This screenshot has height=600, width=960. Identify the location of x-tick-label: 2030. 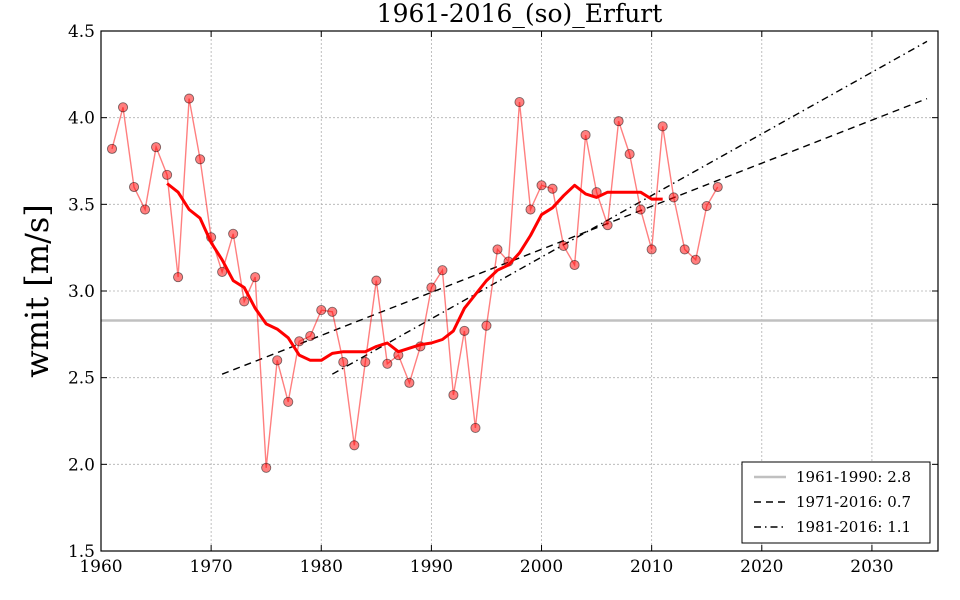
(871, 567).